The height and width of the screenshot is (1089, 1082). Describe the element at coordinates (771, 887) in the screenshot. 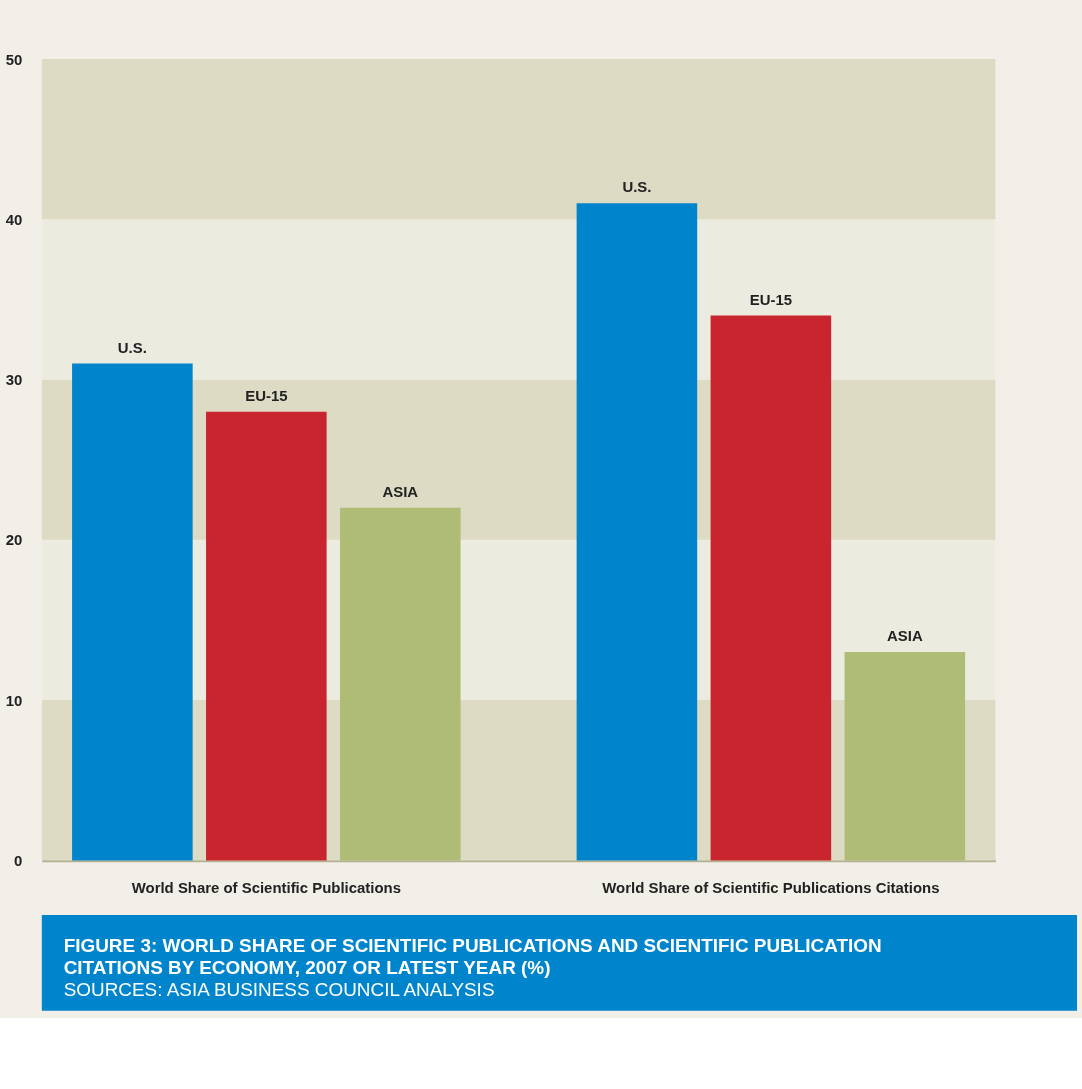

I see `x-tick-label: World Share of Scientific Publications Citations` at that location.